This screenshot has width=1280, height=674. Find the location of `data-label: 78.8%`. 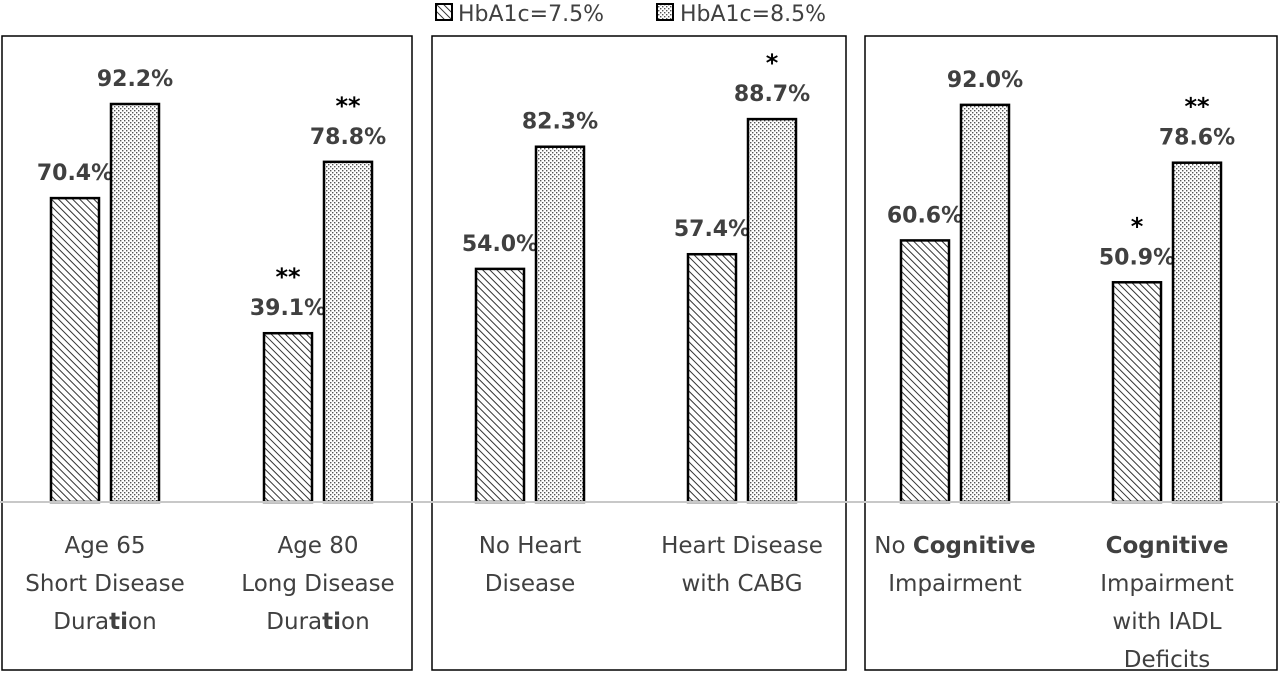

data-label: 78.8% is located at coordinates (348, 137).